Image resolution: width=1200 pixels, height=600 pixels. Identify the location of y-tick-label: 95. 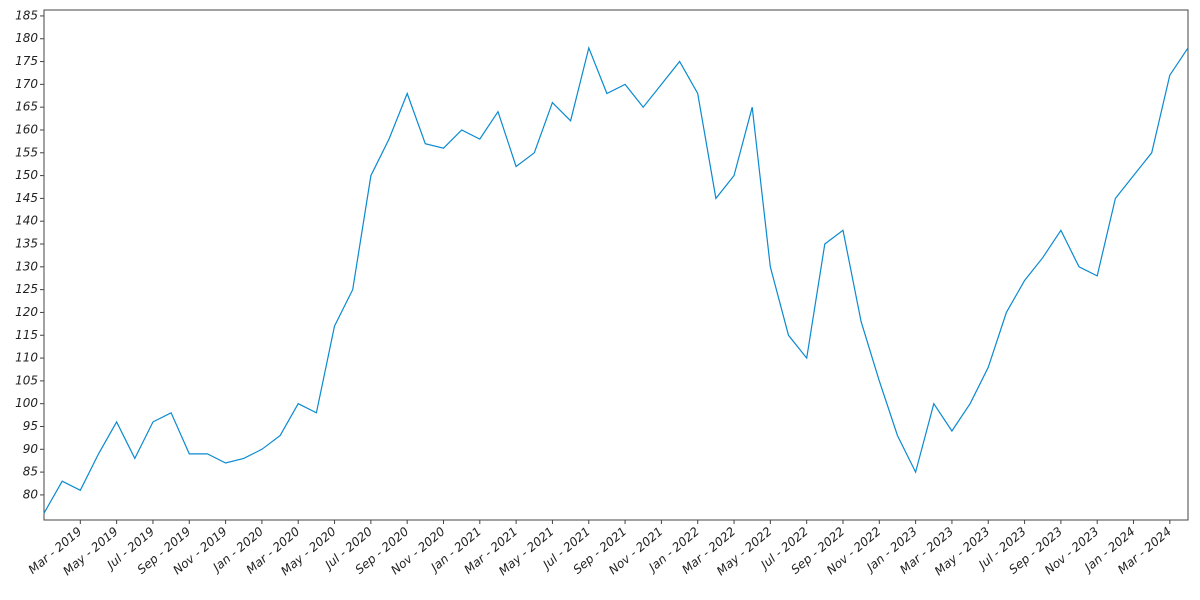
(30, 426).